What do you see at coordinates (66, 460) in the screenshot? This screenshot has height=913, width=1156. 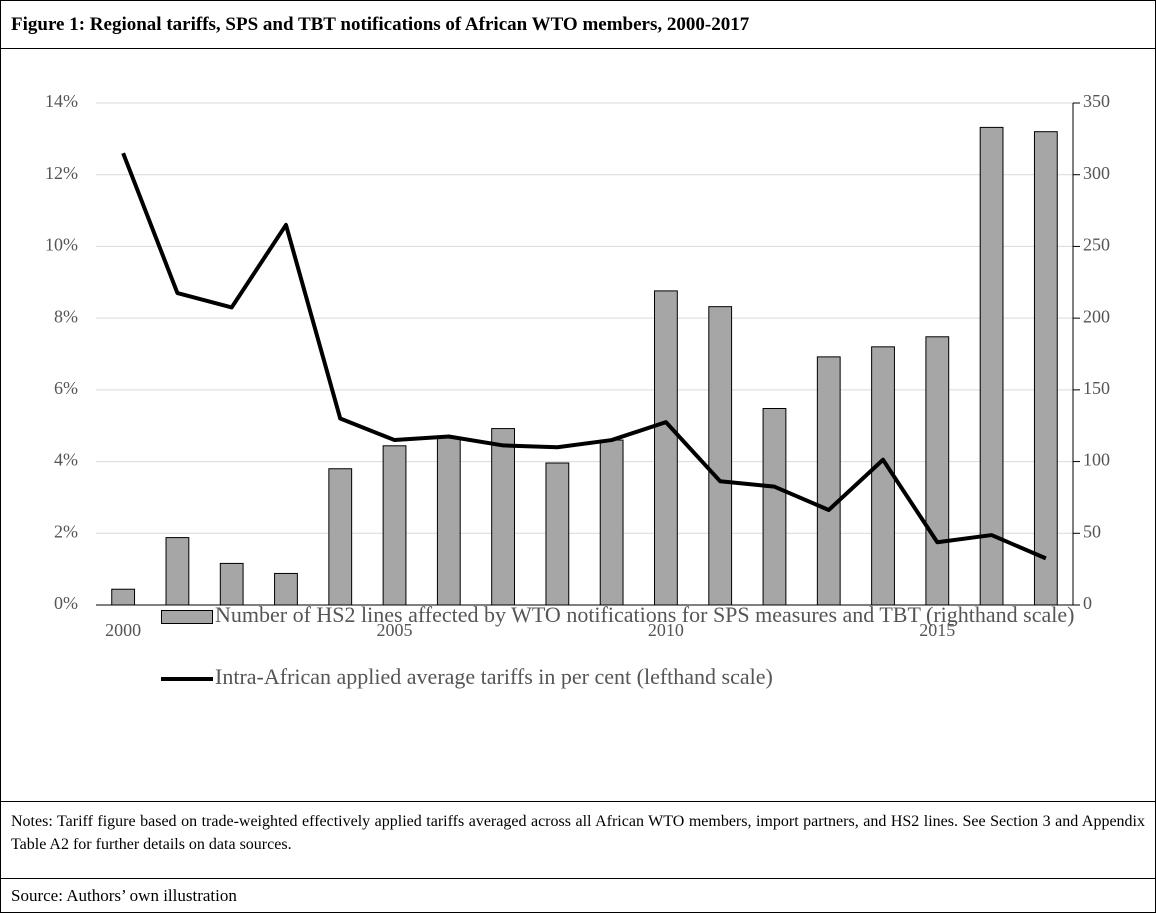 I see `y-tick-label: 4%` at bounding box center [66, 460].